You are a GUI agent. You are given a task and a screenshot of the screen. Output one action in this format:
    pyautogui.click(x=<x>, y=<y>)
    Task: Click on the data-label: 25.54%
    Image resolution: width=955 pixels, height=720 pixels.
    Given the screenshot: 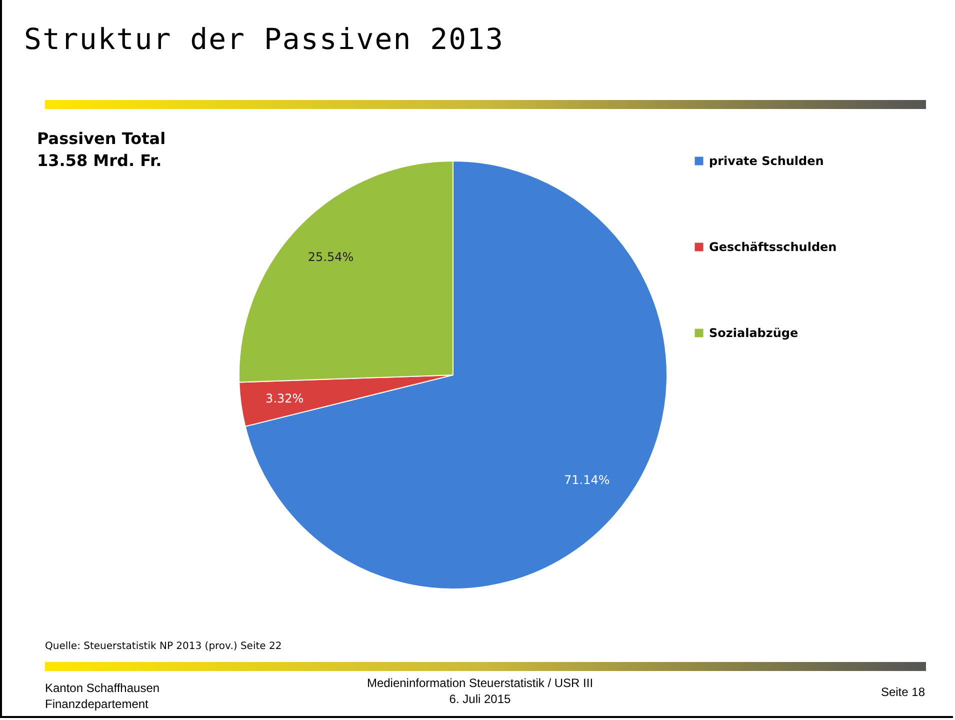 What is the action you would take?
    pyautogui.click(x=331, y=257)
    